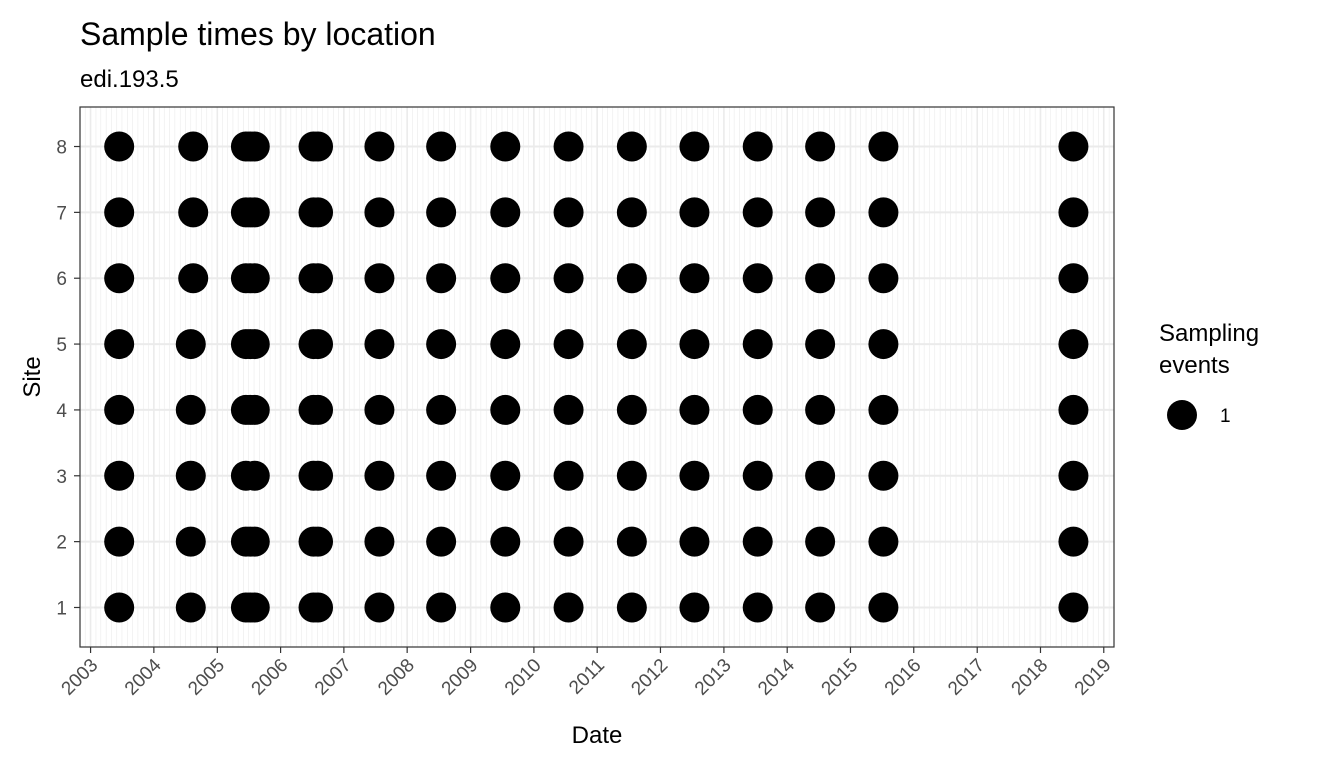  I want to click on legend-title-line-1: Sampling, so click(1209, 333).